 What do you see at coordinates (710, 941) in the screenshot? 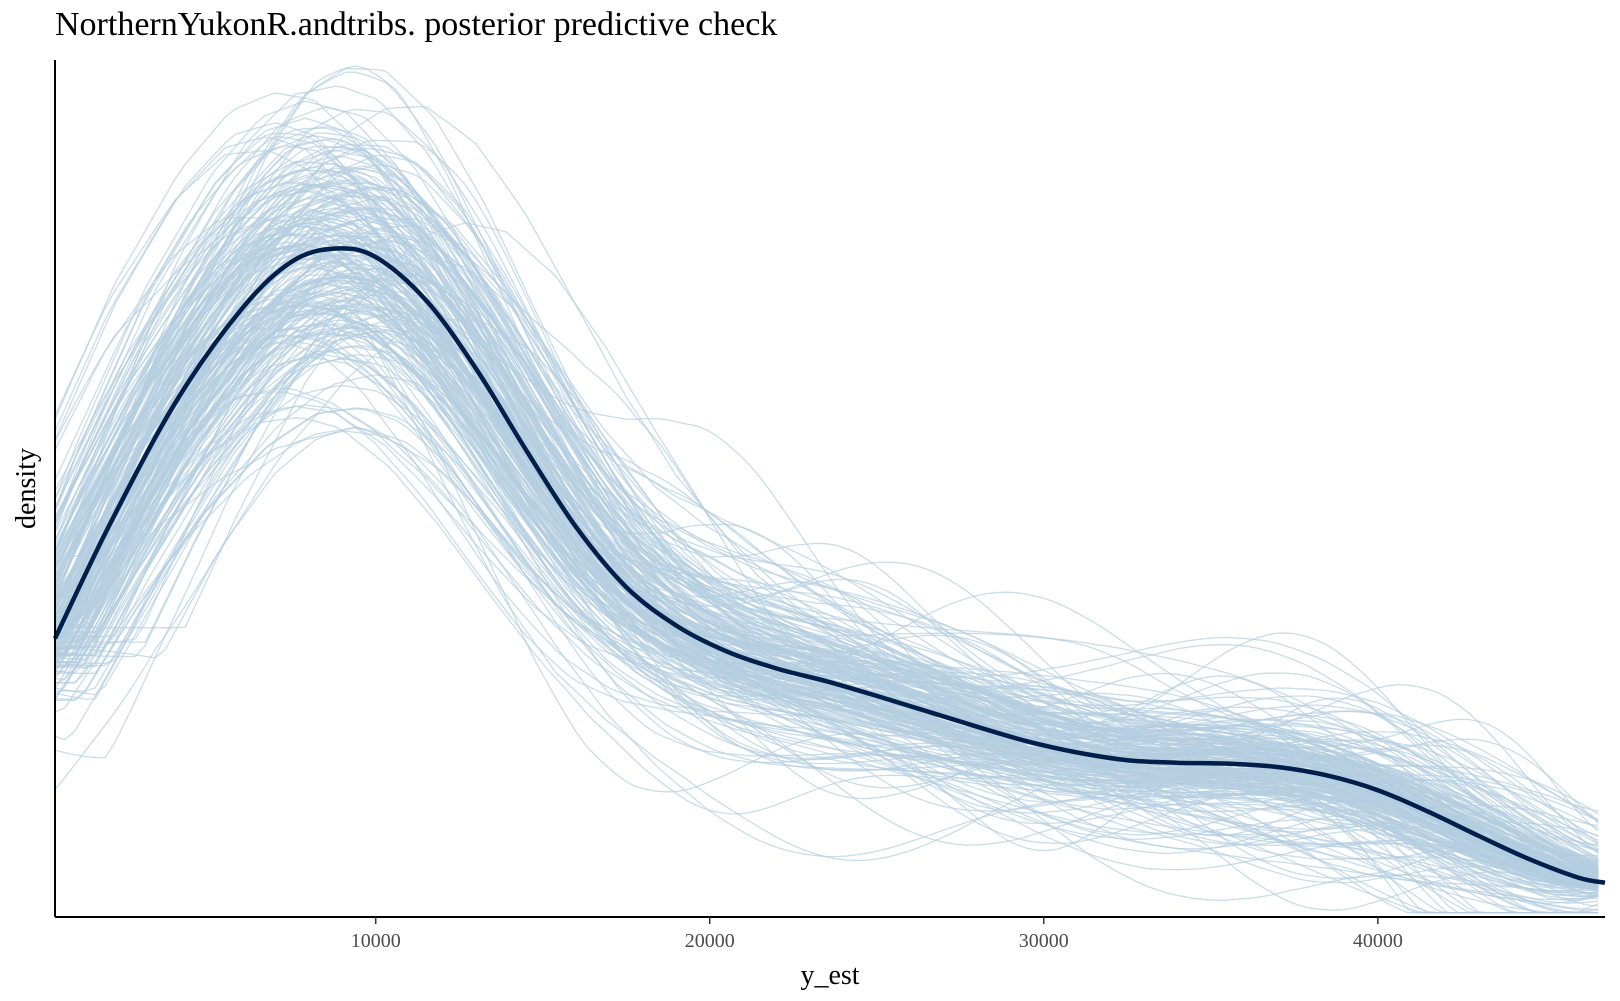
I see `x-tick-label: 20000` at bounding box center [710, 941].